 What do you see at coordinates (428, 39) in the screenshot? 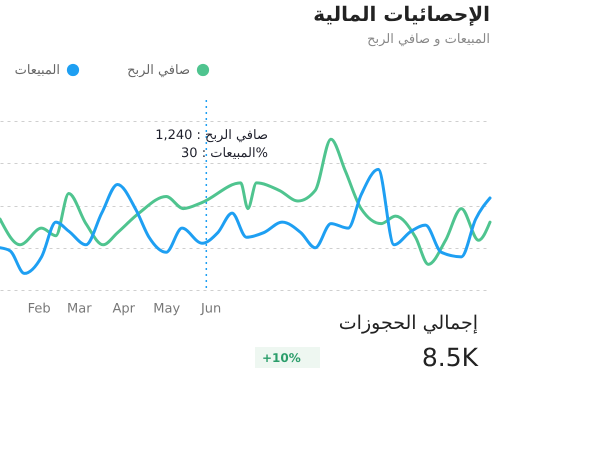
I see `chart-subtitle: المبيعات و صافي الربح` at bounding box center [428, 39].